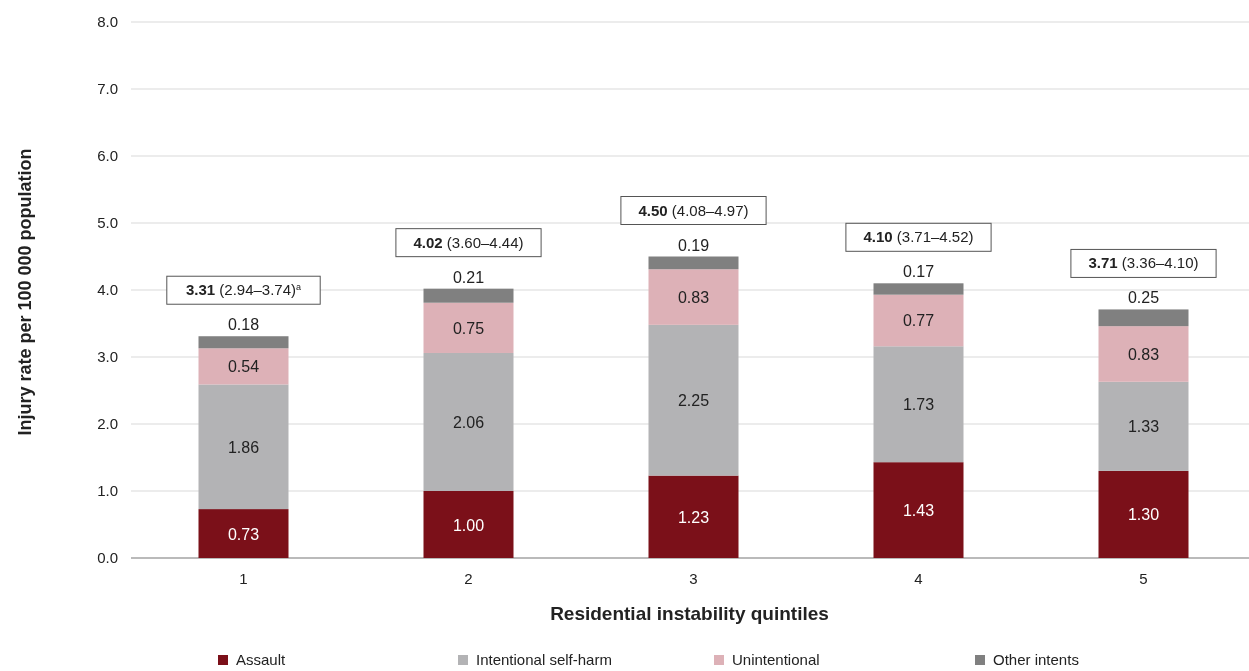 This screenshot has height=671, width=1249. I want to click on data-label: 0.54, so click(243, 367).